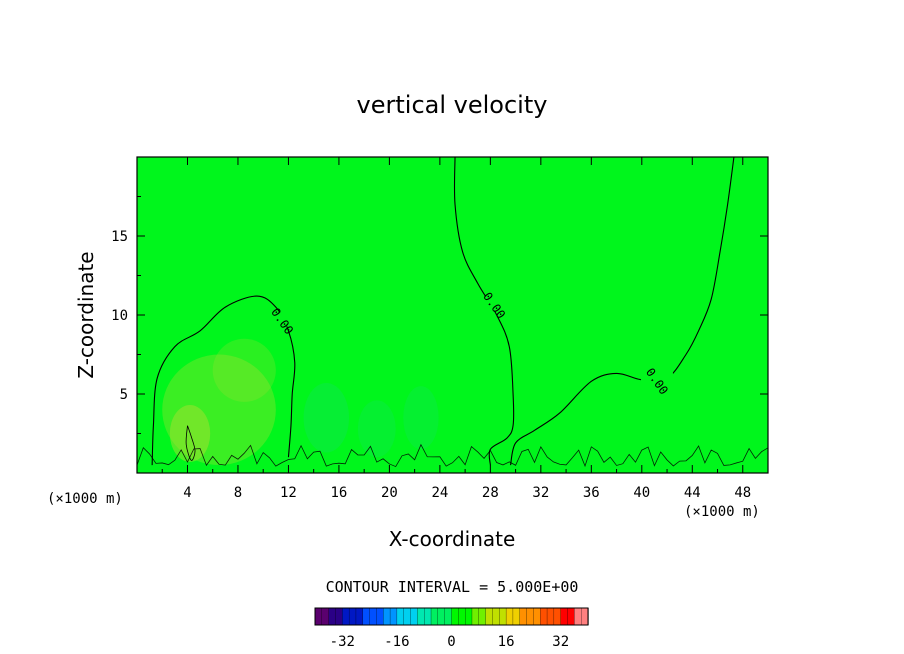  What do you see at coordinates (451, 628) in the screenshot?
I see `colorbar: -32 -16 0 16 32` at bounding box center [451, 628].